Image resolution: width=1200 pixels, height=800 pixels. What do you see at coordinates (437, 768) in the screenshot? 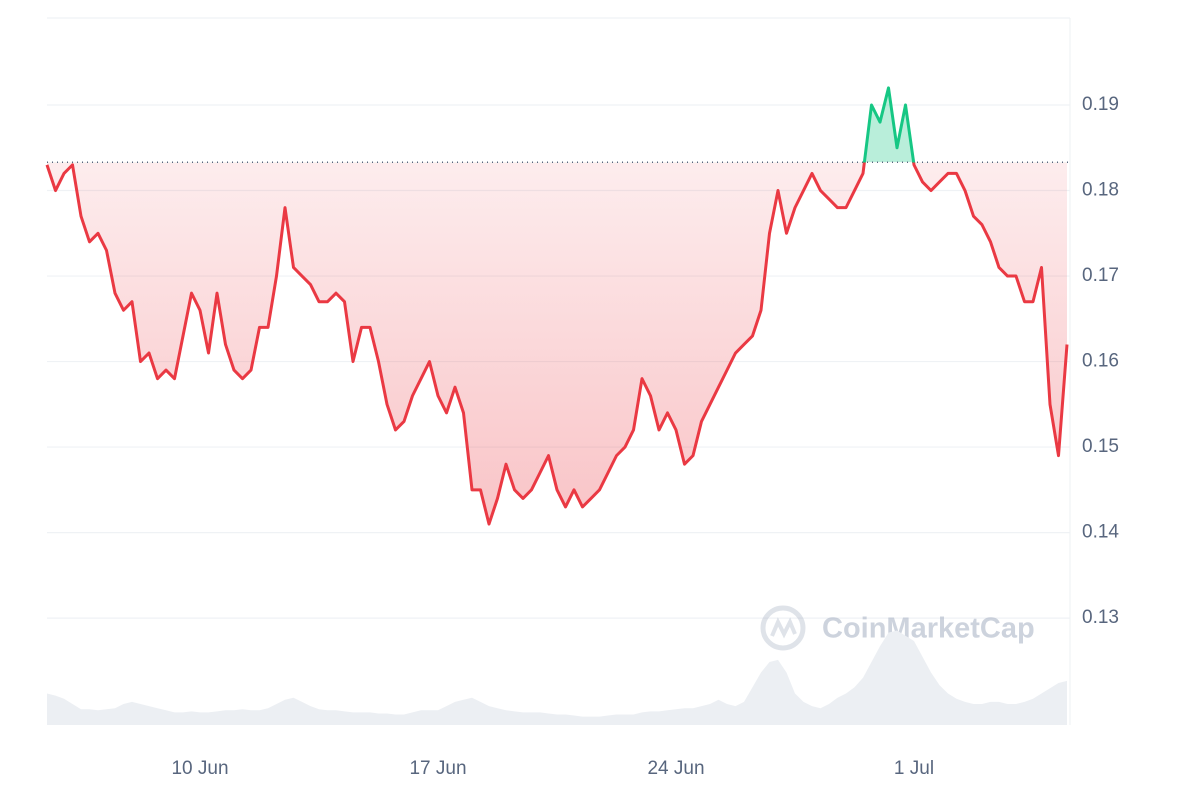
I see `x-tick-label: 17 Jun` at bounding box center [437, 768].